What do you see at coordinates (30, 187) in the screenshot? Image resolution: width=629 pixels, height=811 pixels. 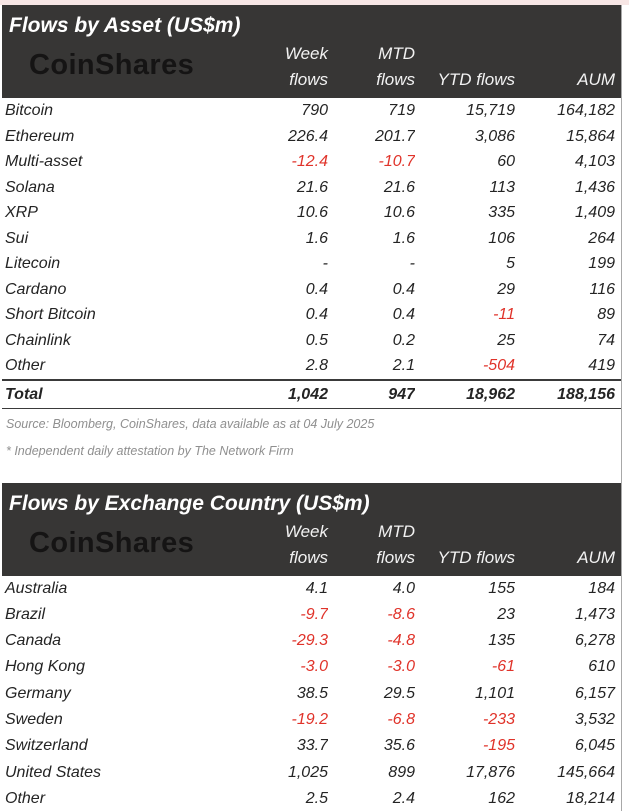 I see `row-label: Solana` at bounding box center [30, 187].